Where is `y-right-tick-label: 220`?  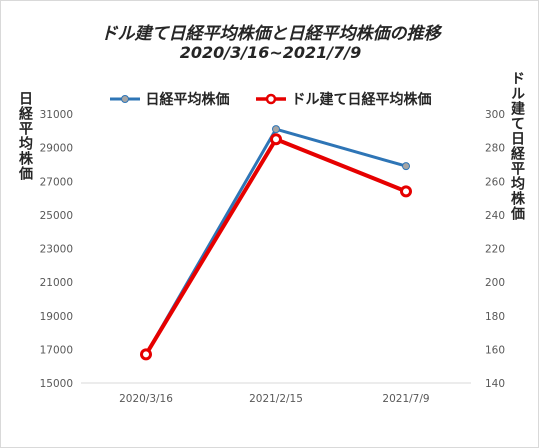
y-right-tick-label: 220 is located at coordinates (495, 250).